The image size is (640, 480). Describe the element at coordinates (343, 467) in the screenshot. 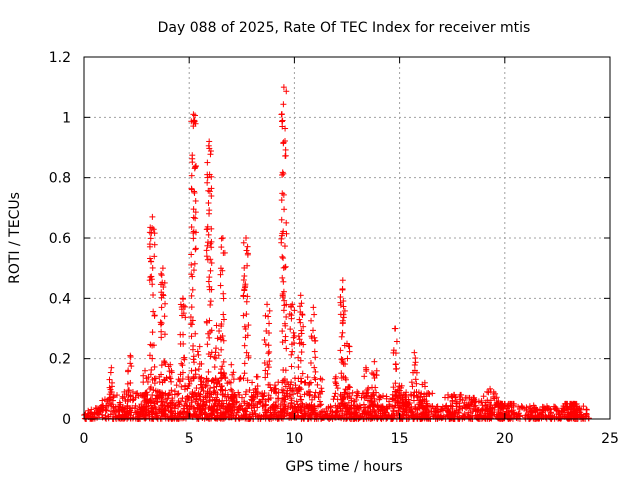

I see `x-axis-label: GPS time / hours` at that location.